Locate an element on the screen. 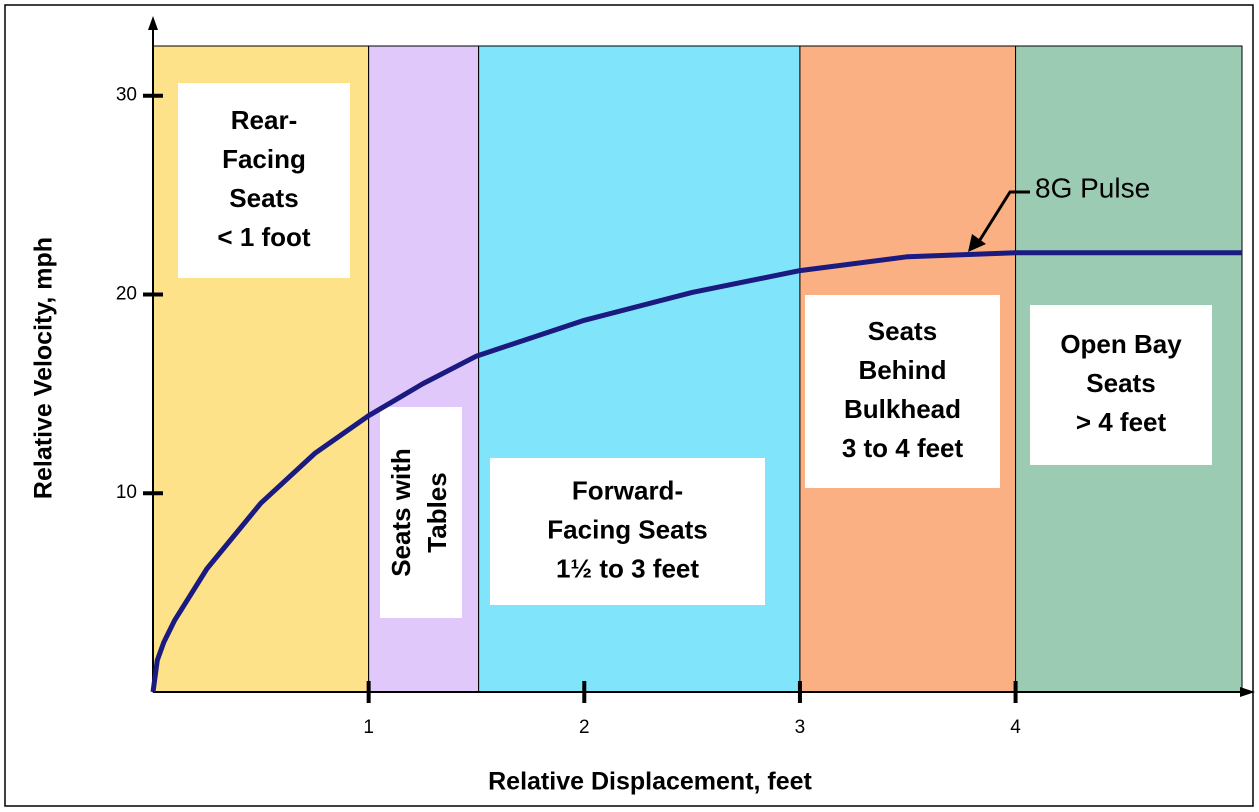 Image resolution: width=1259 pixels, height=812 pixels. x-tick-label: 1 is located at coordinates (368, 727).